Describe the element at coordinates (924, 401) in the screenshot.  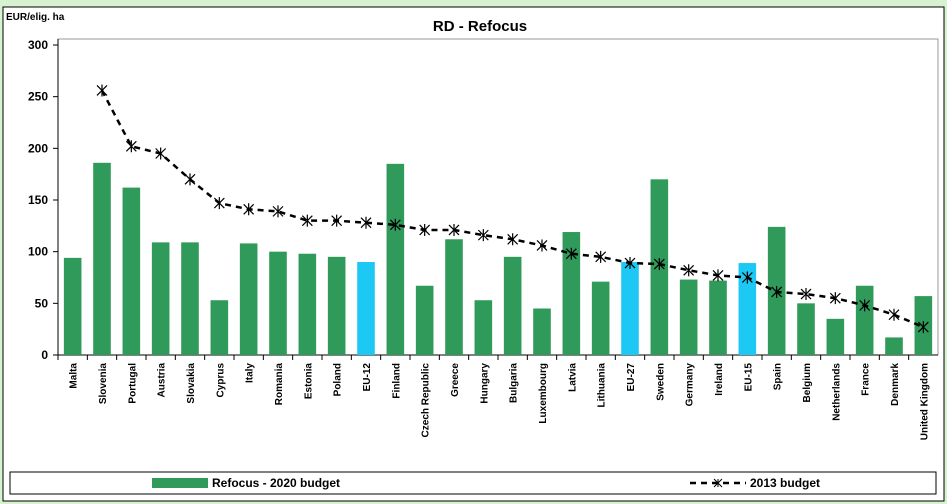
I see `x-tick-label: United Kingdom` at that location.